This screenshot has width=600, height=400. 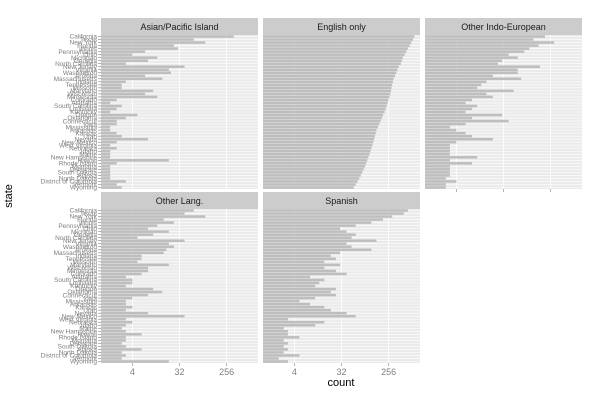 What do you see at coordinates (83, 283) in the screenshot?
I see `y-tick-label: Louisiana` at bounding box center [83, 283].